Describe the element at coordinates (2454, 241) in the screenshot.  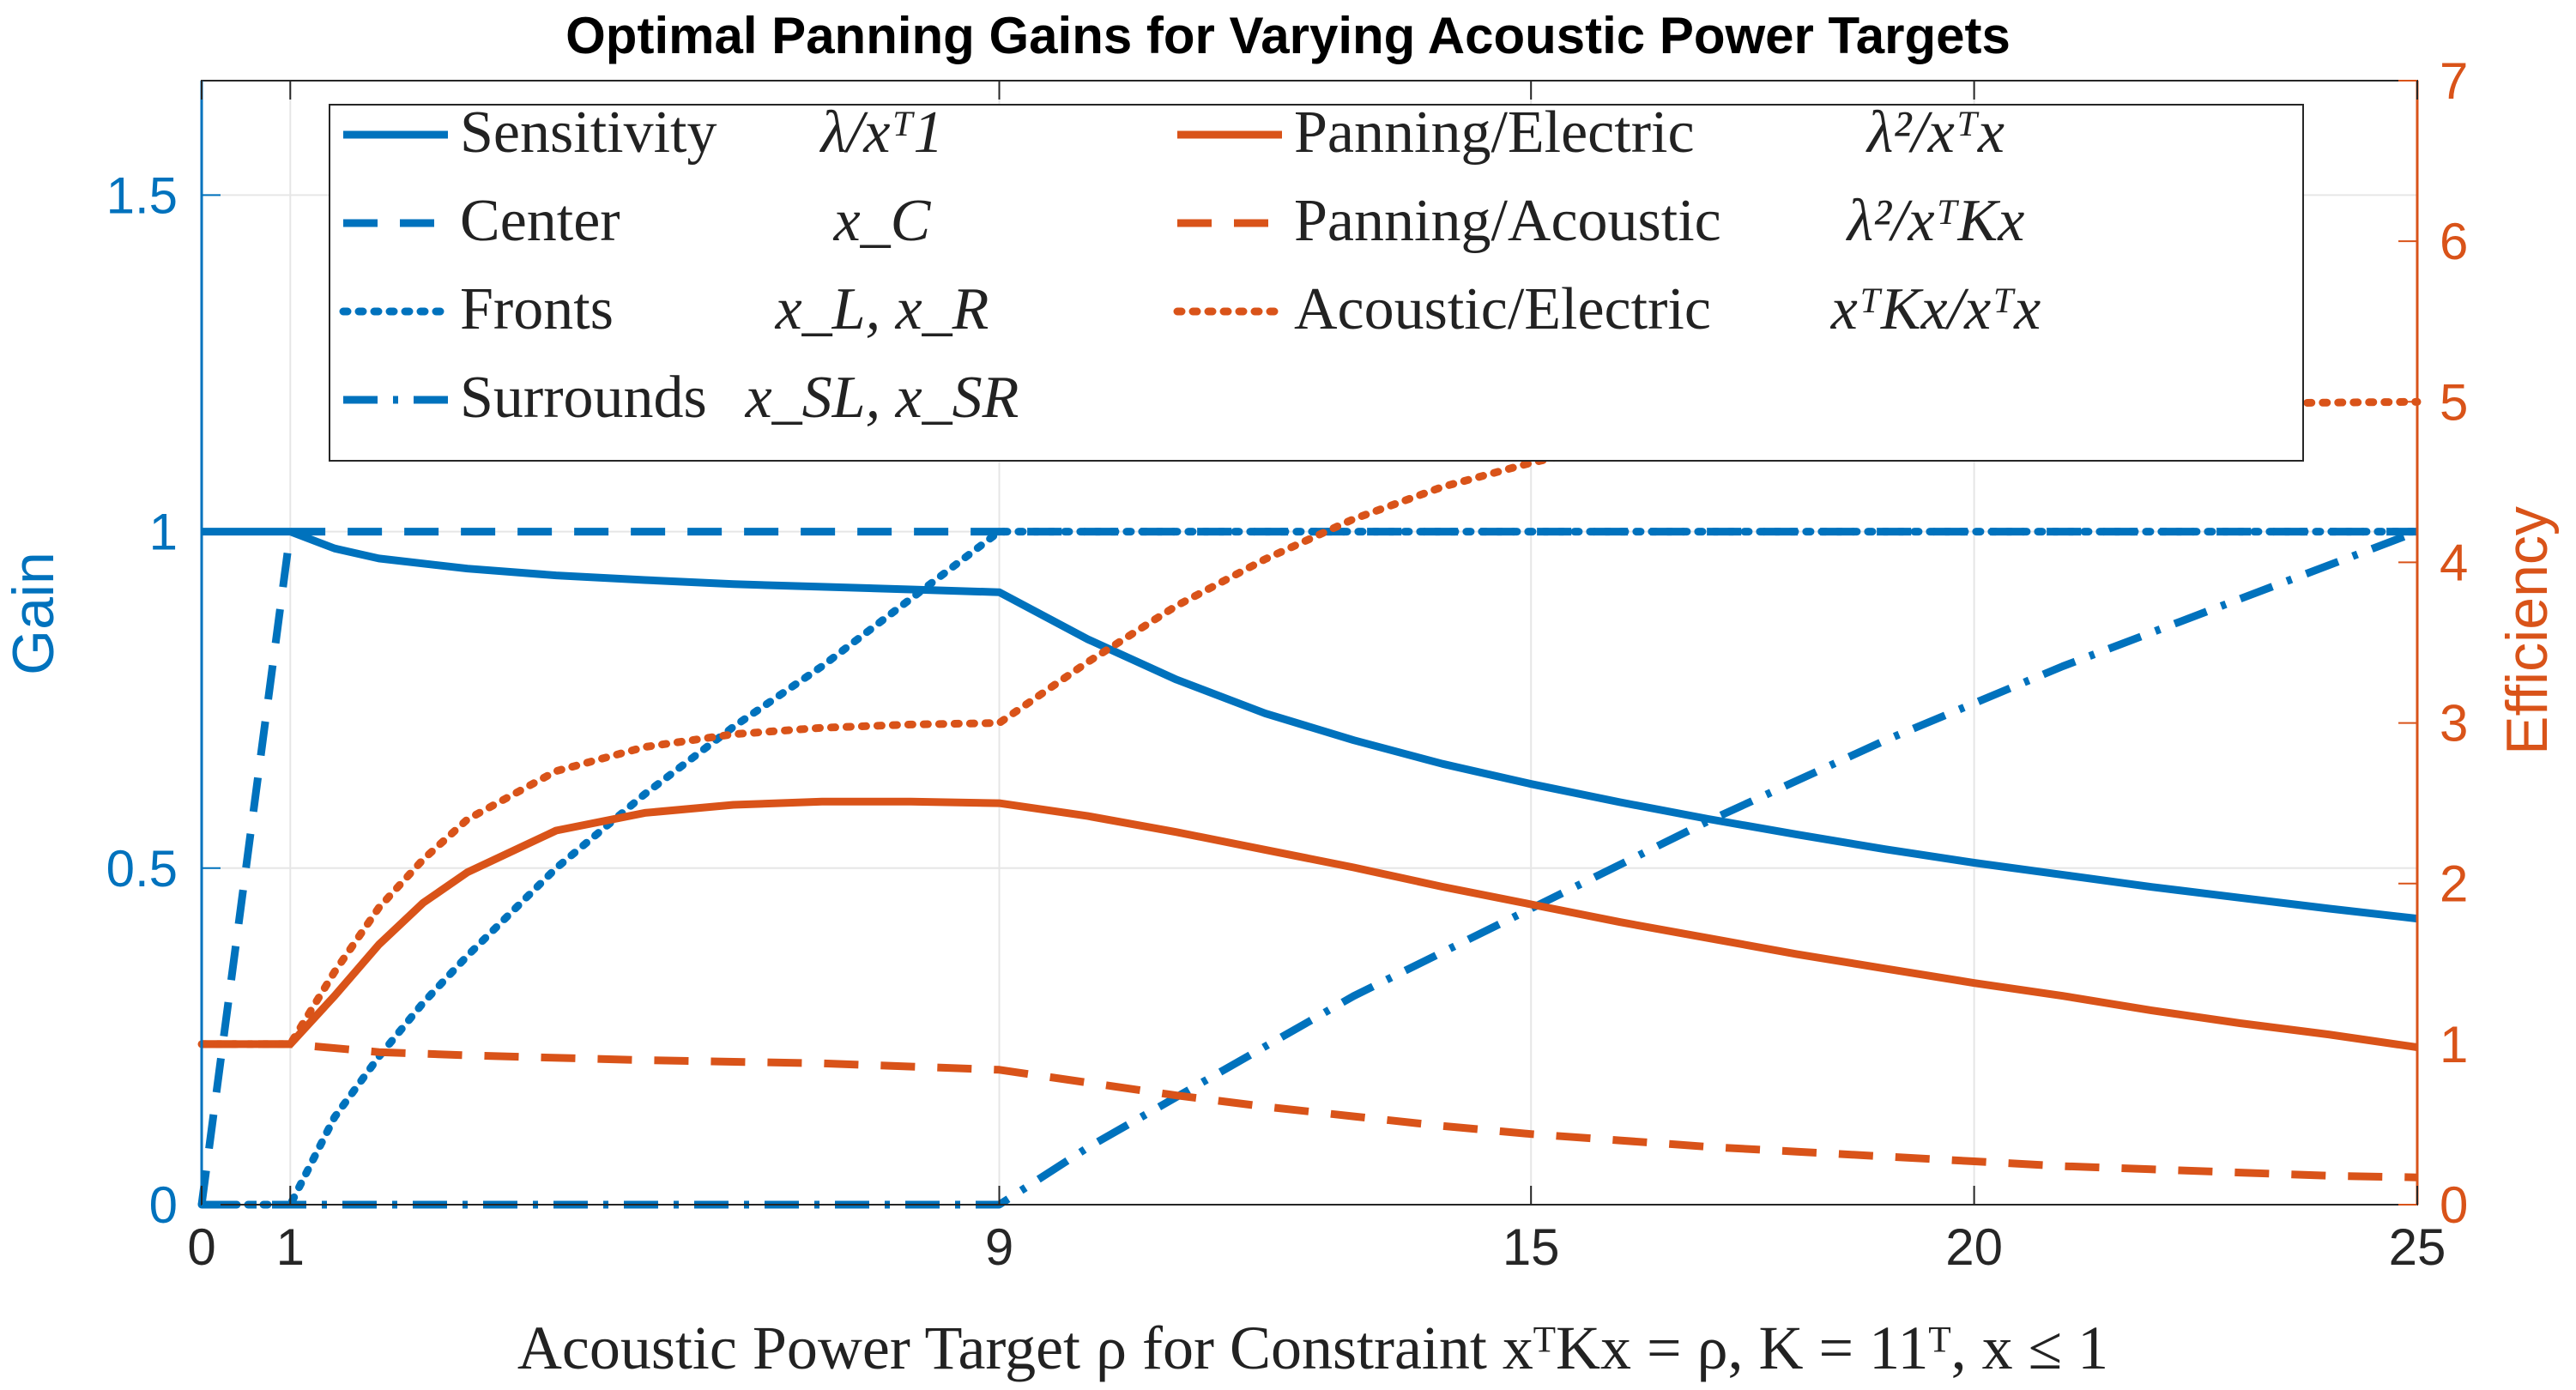
I see `right-tick-label: 6` at that location.